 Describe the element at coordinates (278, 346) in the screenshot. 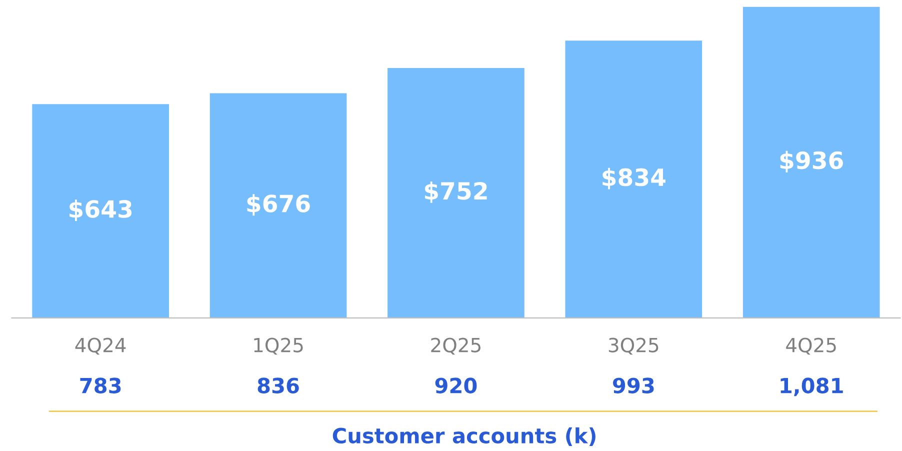

I see `x-tick-label: 1Q25` at that location.